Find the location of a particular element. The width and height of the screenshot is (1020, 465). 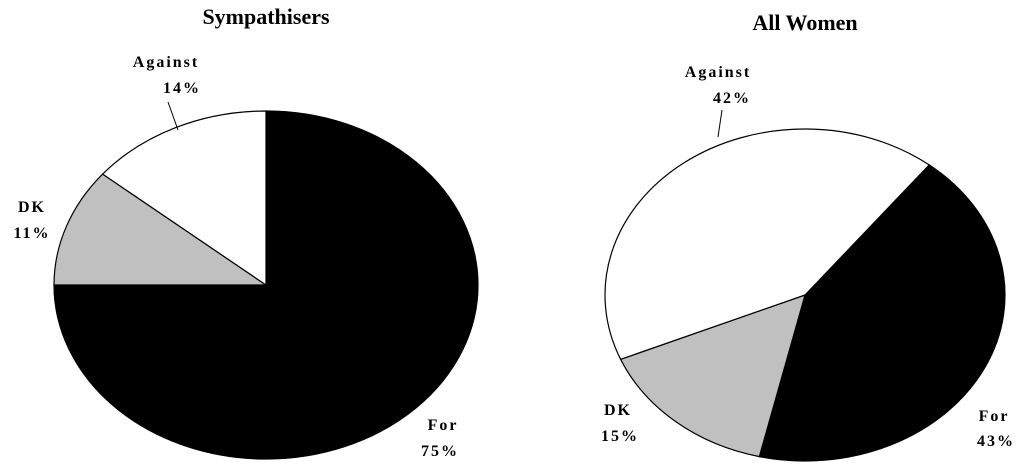

slice-value-against: 14% is located at coordinates (182, 88).